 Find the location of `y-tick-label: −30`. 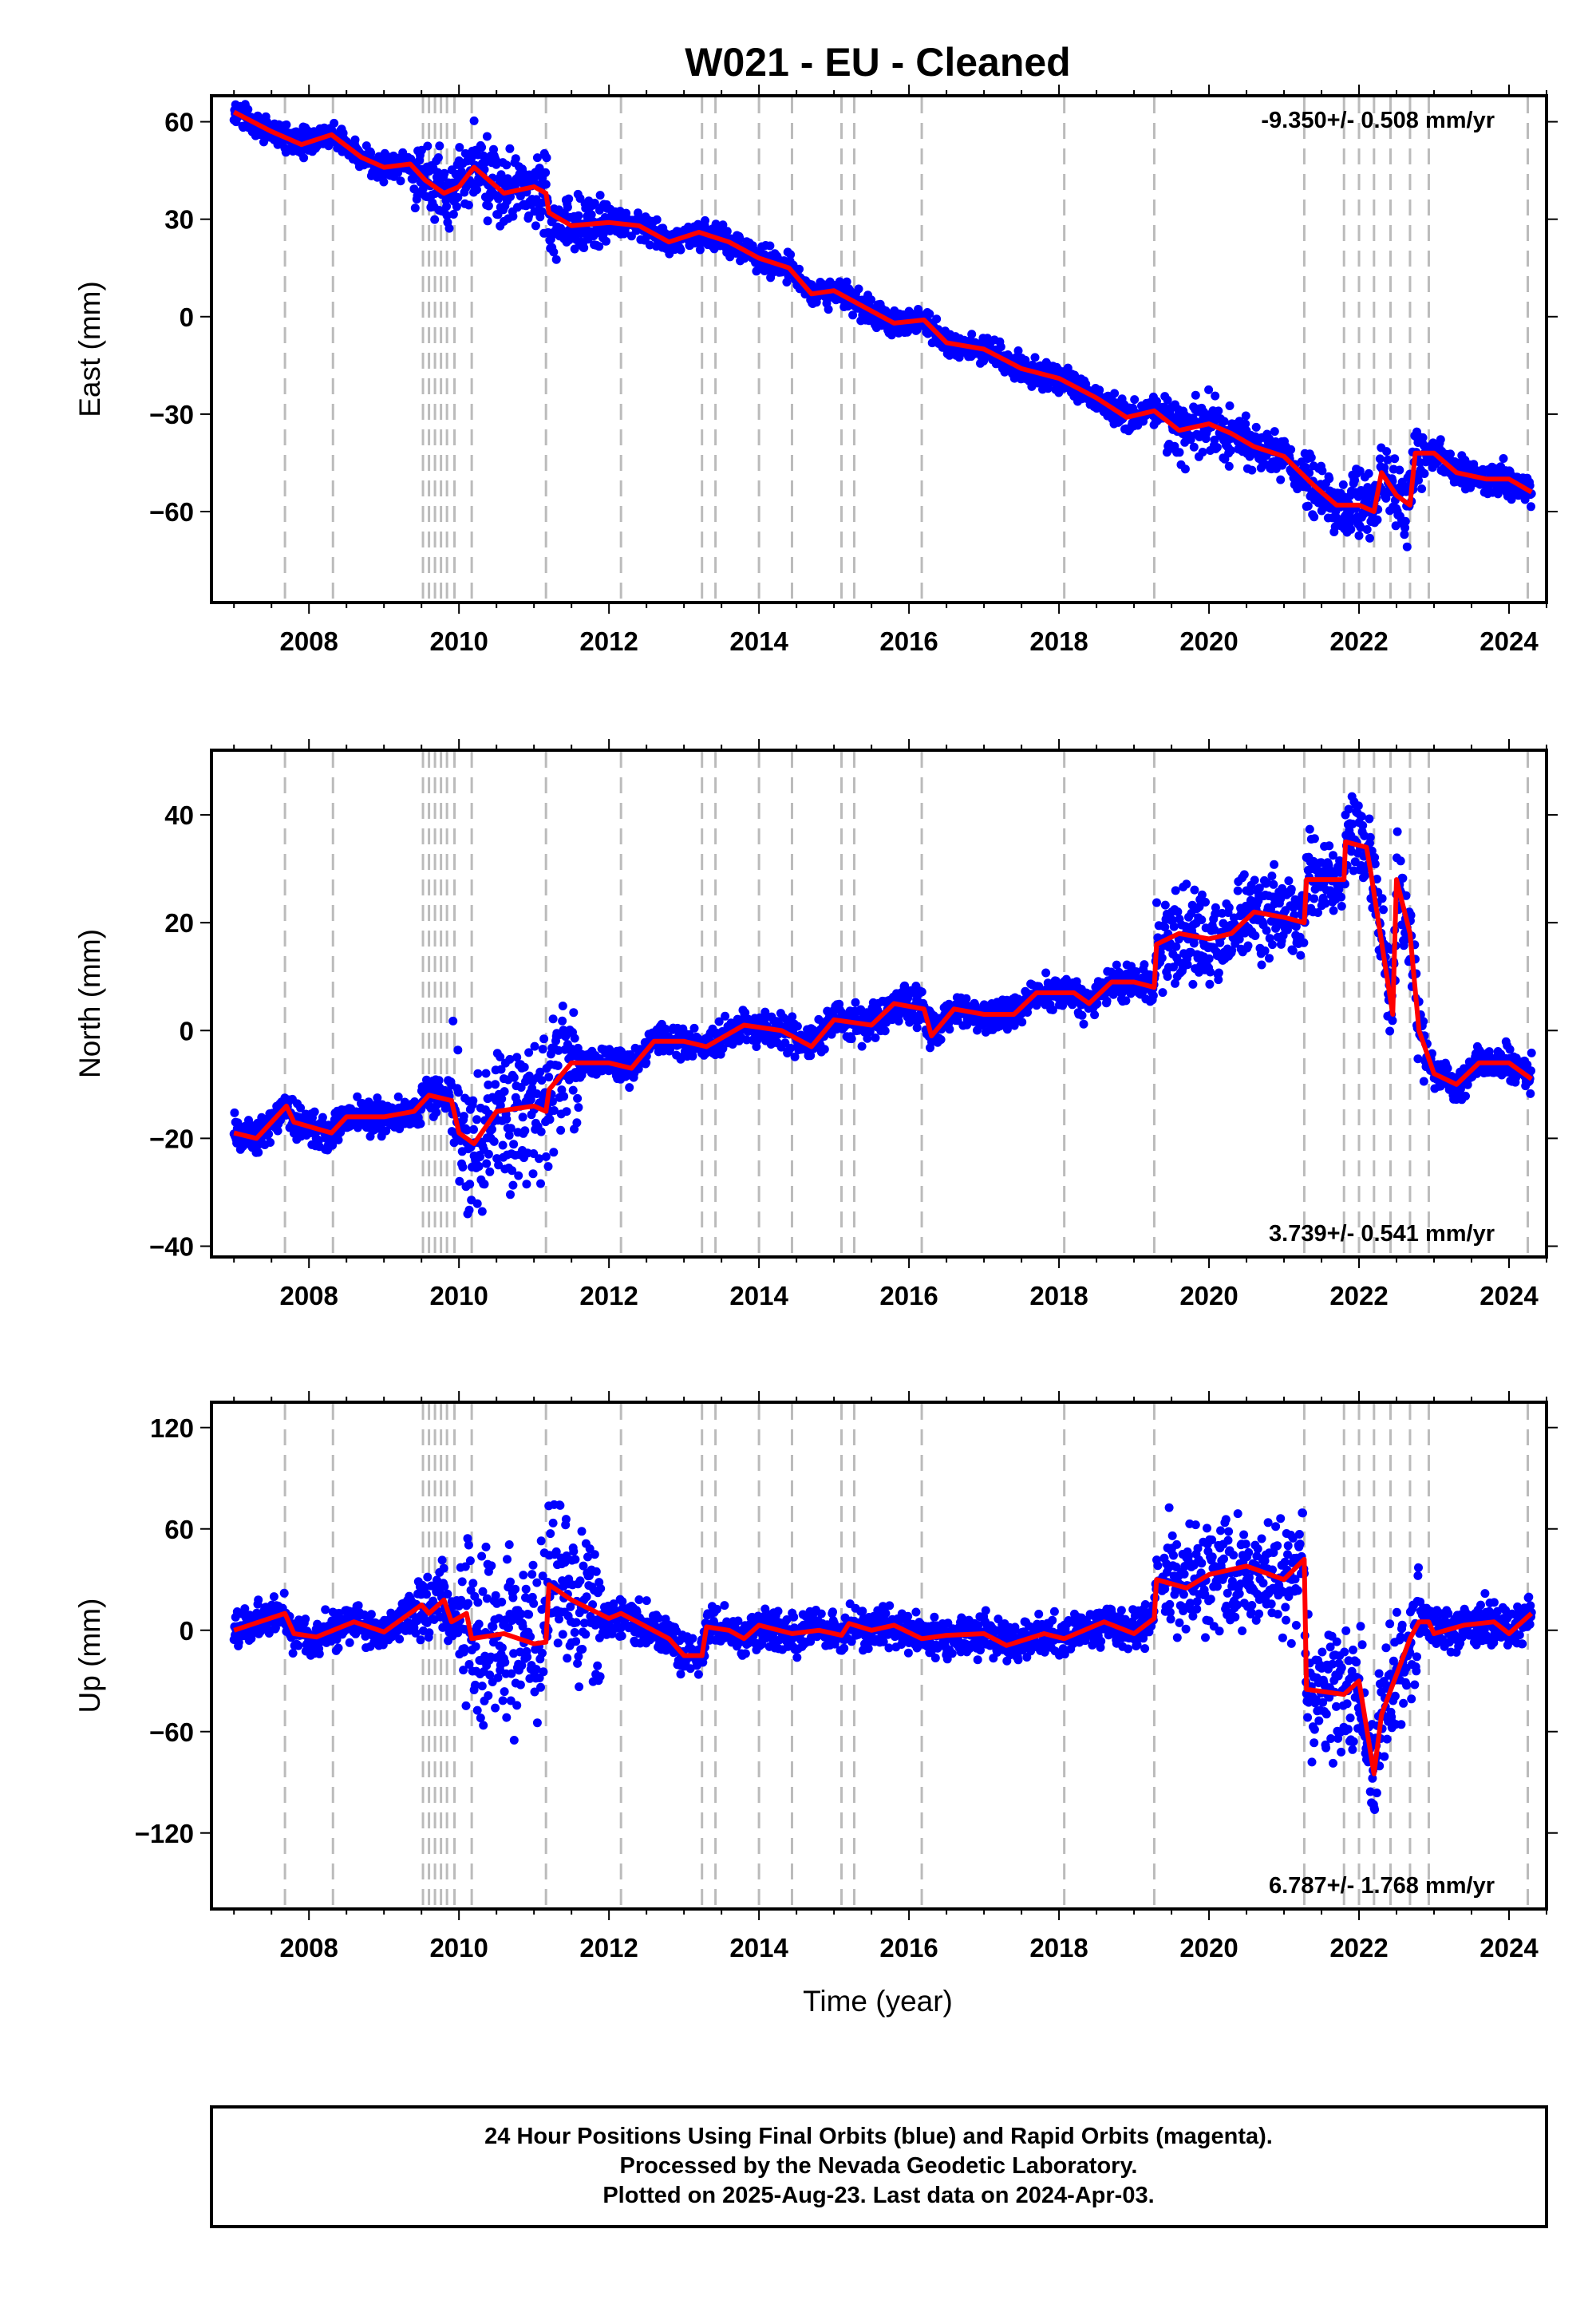

y-tick-label: −30 is located at coordinates (171, 414).